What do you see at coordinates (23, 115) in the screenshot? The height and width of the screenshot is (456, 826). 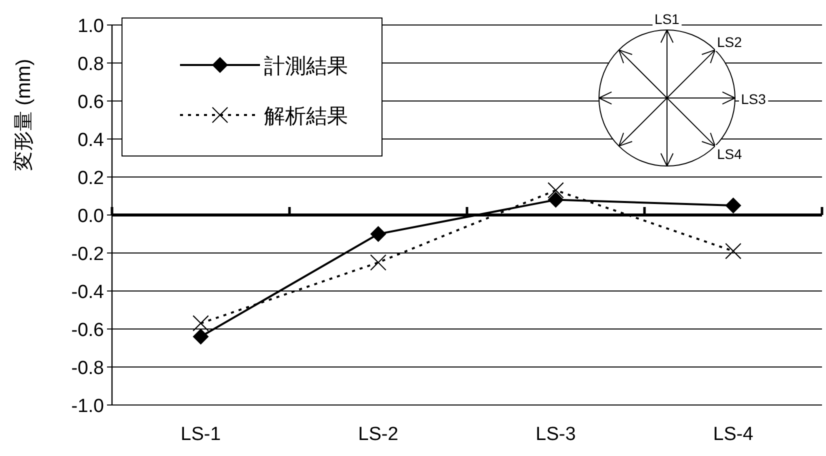 I see `y-axis-title: 変形量 (mm)` at bounding box center [23, 115].